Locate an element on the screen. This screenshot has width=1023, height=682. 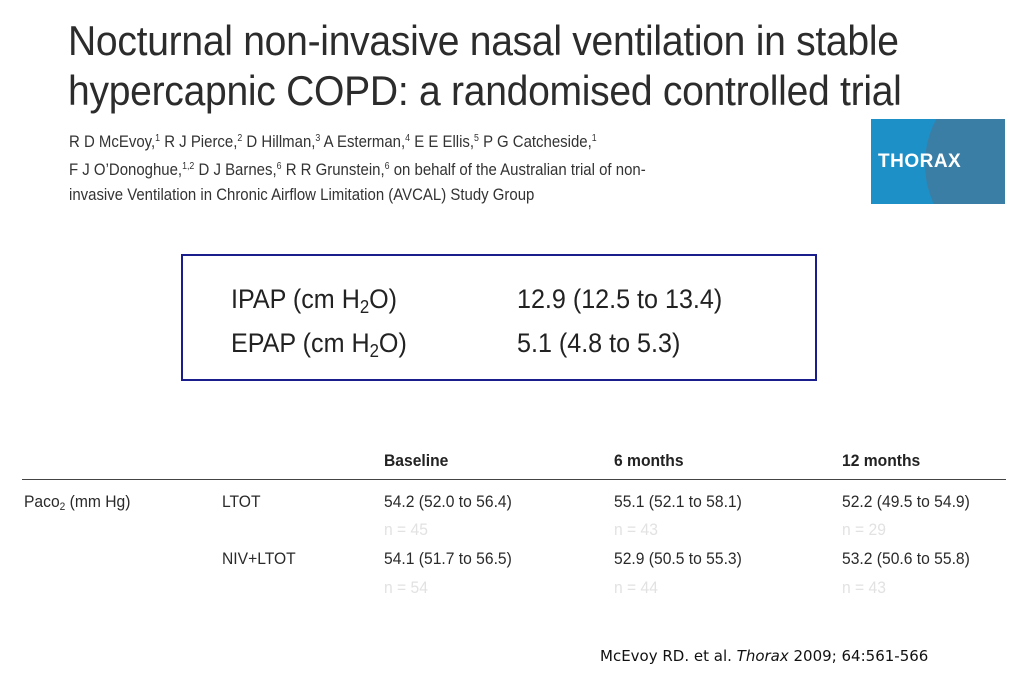
ipap-value: 12.9 (12.5 to 13.4) is located at coordinates (620, 299).